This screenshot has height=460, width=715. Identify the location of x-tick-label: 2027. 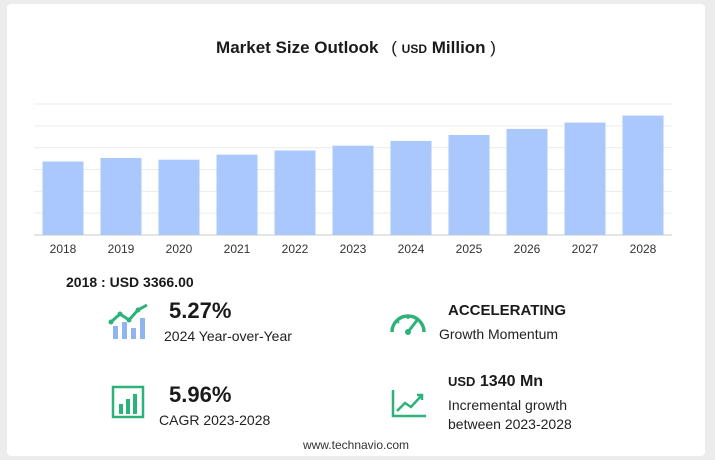
(585, 249).